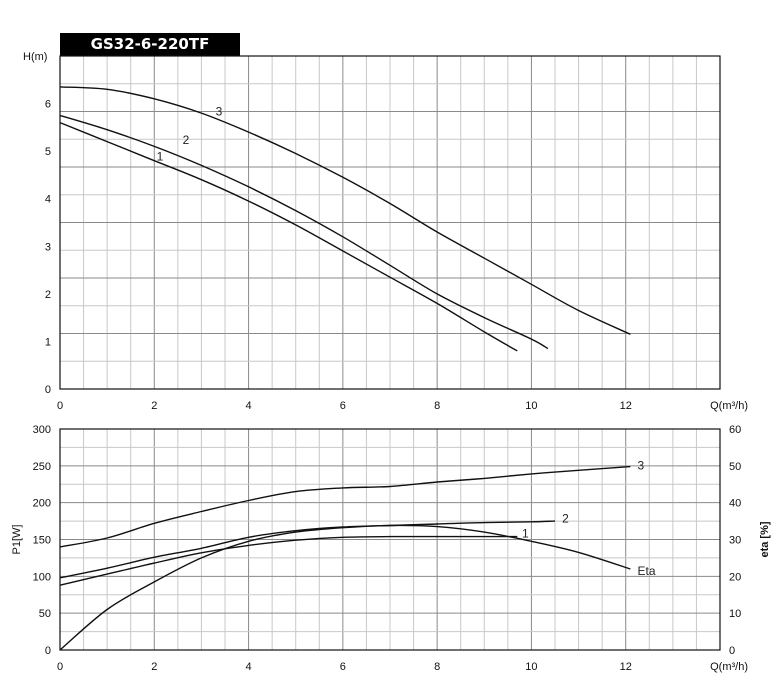 The width and height of the screenshot is (783, 694). I want to click on y-tick-label: 4, so click(48, 200).